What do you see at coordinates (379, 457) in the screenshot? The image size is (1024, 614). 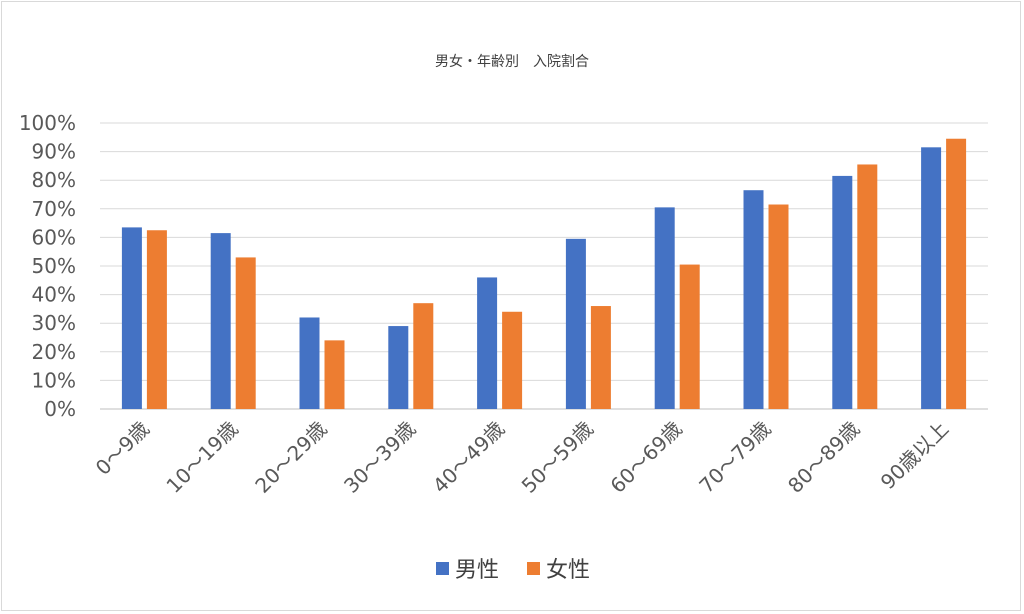 I see `x-tick-label: 30～39歳` at bounding box center [379, 457].